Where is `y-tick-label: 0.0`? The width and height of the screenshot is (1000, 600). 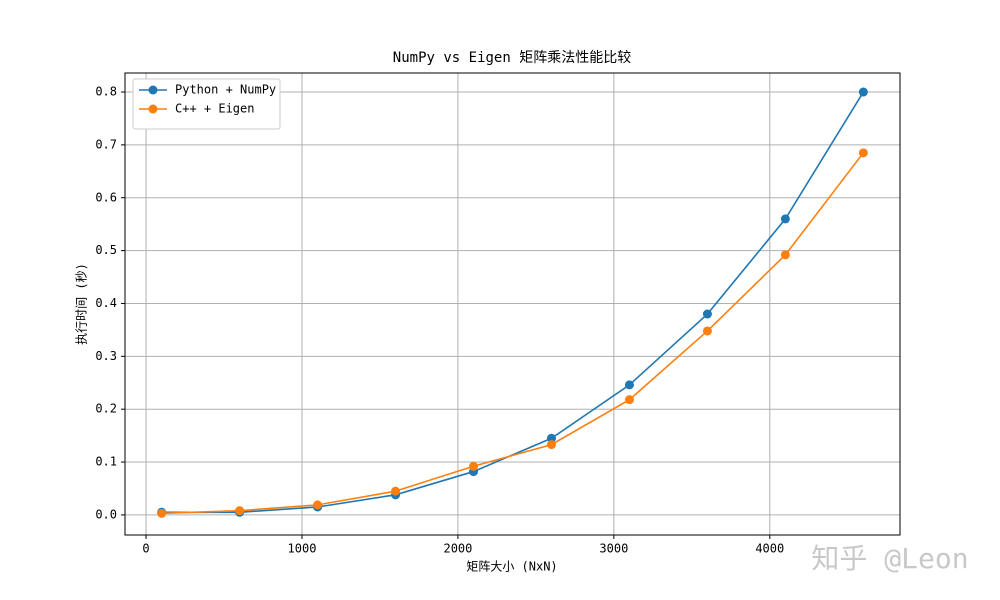 y-tick-label: 0.0 is located at coordinates (106, 514).